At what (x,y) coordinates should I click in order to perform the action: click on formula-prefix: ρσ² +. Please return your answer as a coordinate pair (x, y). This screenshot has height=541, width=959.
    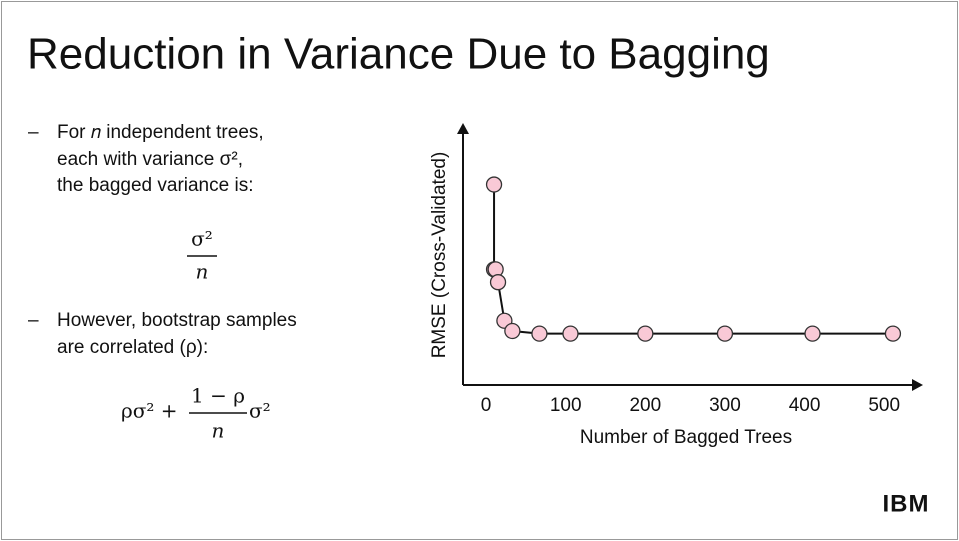
    Looking at the image, I should click on (149, 411).